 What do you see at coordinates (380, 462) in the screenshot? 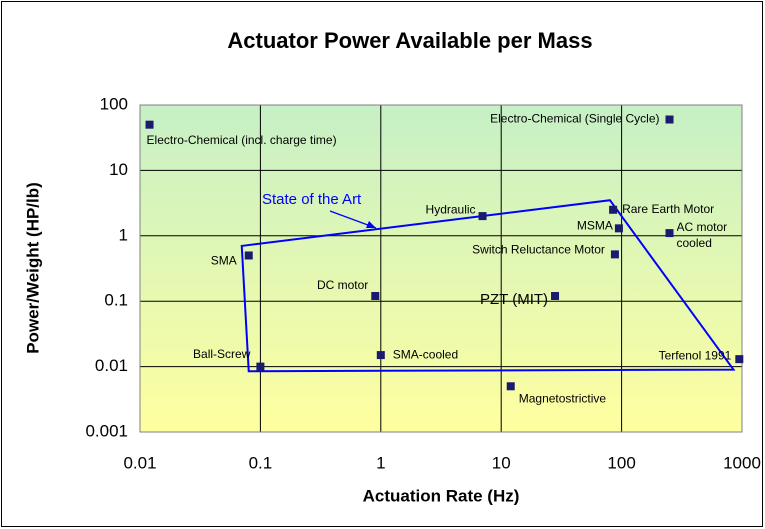
I see `x-tick-label: 1` at bounding box center [380, 462].